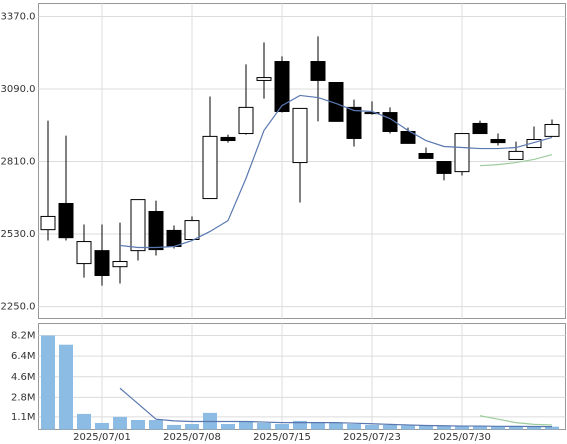 The image size is (567, 444). What do you see at coordinates (18, 234) in the screenshot?
I see `y-tick-label: 2530.0` at bounding box center [18, 234].